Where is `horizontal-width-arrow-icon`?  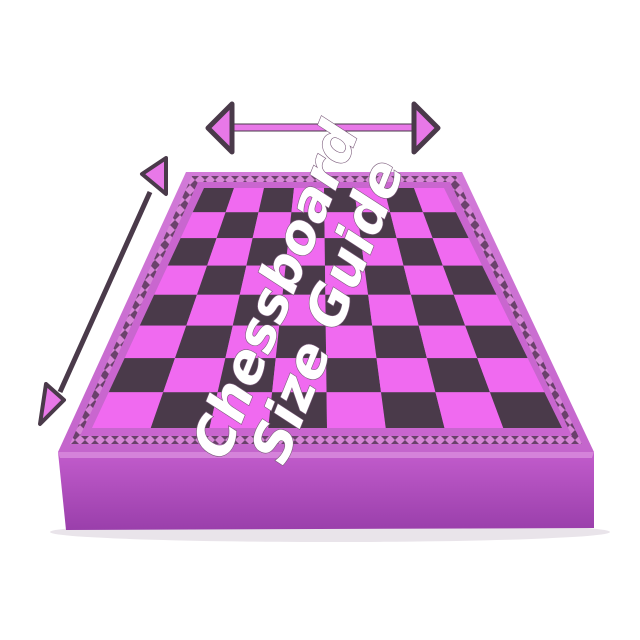
horizontal-width-arrow-icon is located at coordinates (323, 128).